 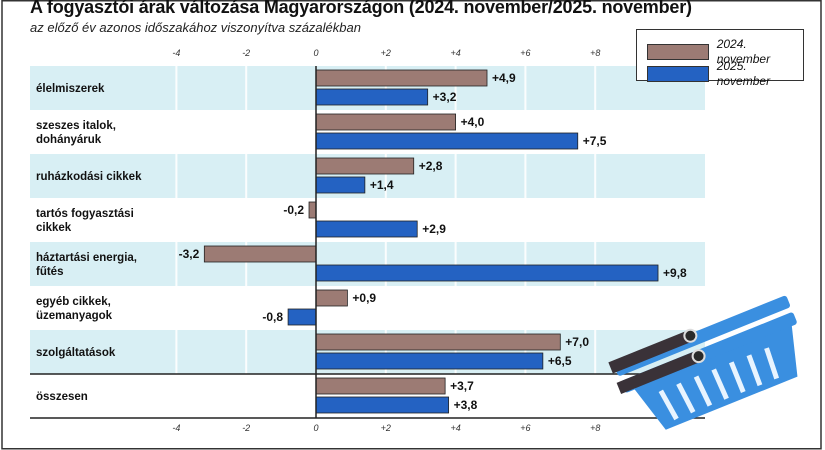 I want to click on category-label: egyéb cikkek,, so click(x=73, y=302).